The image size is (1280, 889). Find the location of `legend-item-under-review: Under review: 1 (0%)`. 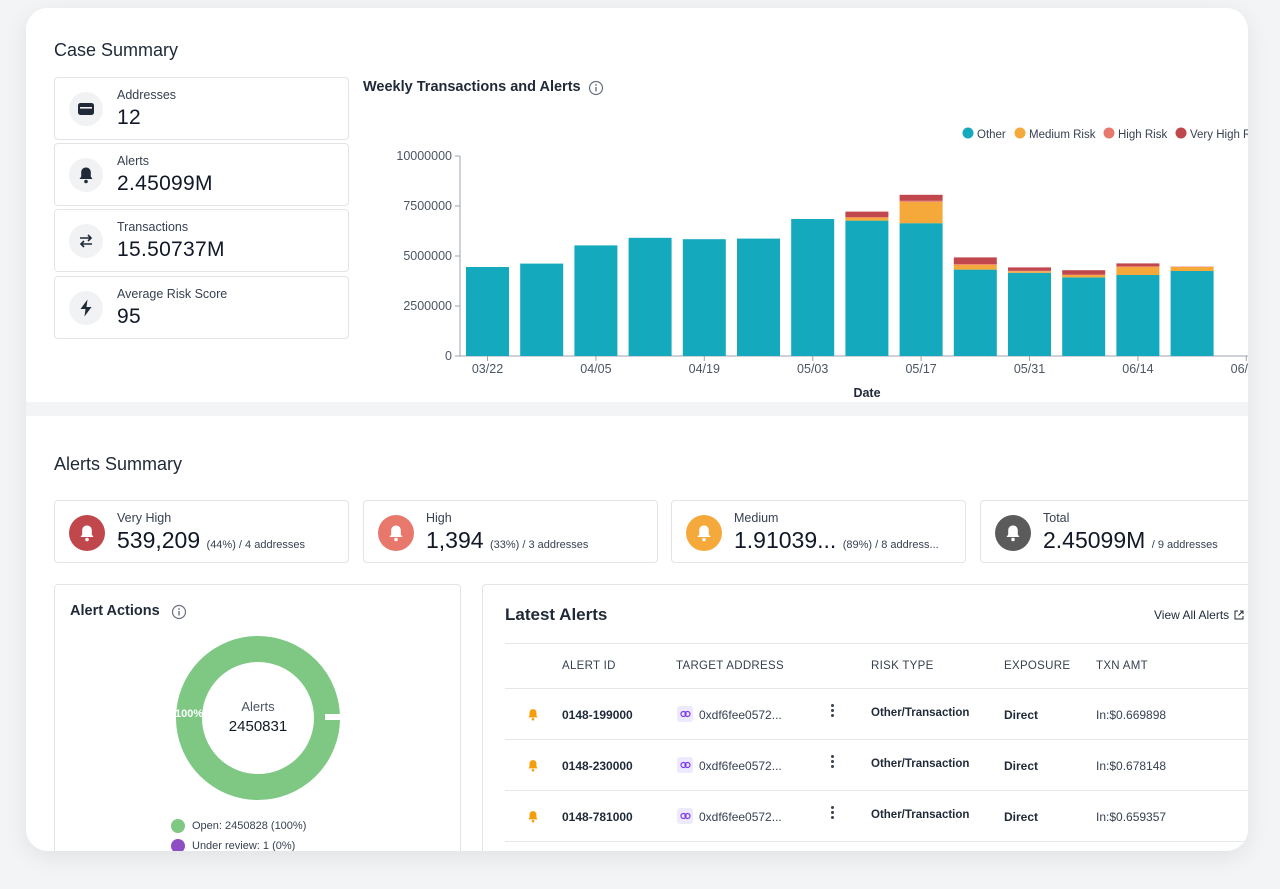

legend-item-under-review: Under review: 1 (0%) is located at coordinates (233, 845).